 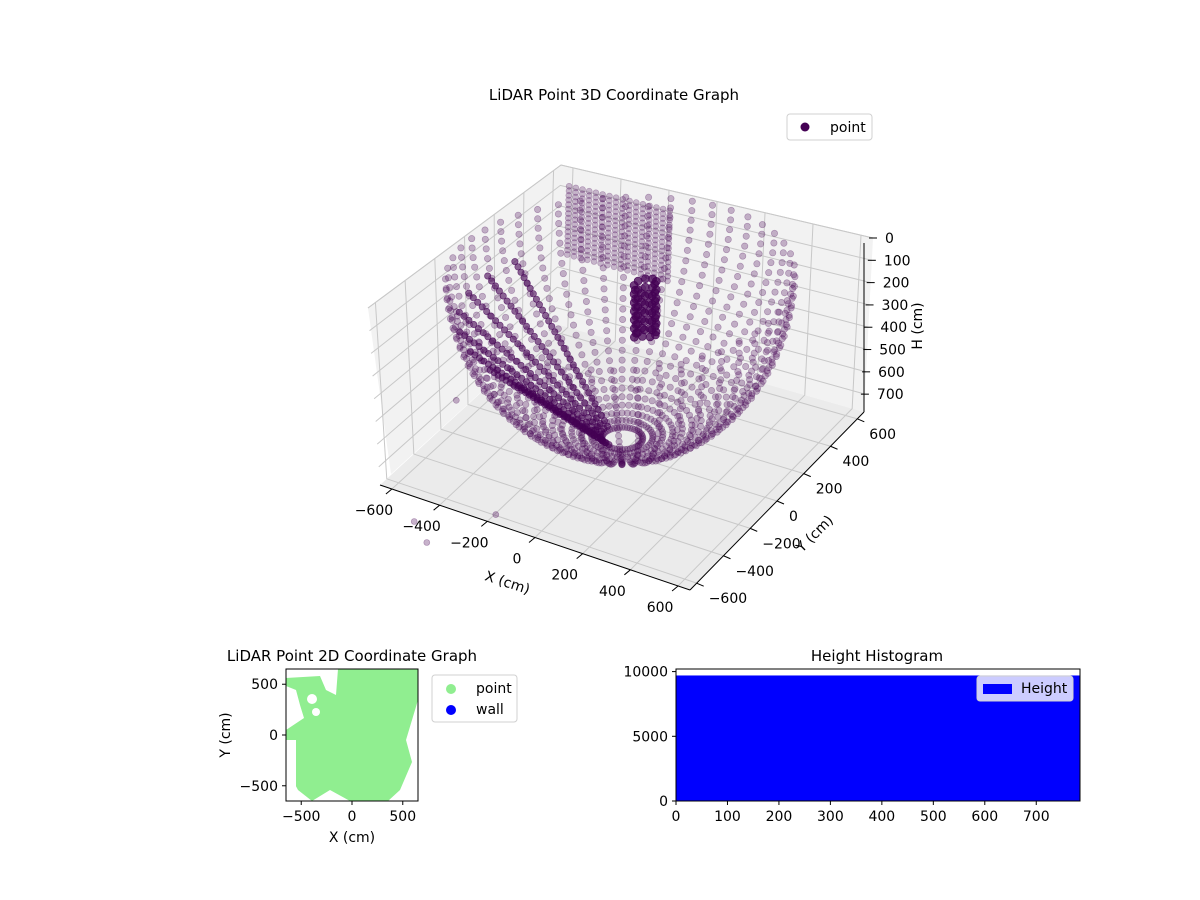 I want to click on z-tick-label-3d: 0, so click(x=889, y=239).